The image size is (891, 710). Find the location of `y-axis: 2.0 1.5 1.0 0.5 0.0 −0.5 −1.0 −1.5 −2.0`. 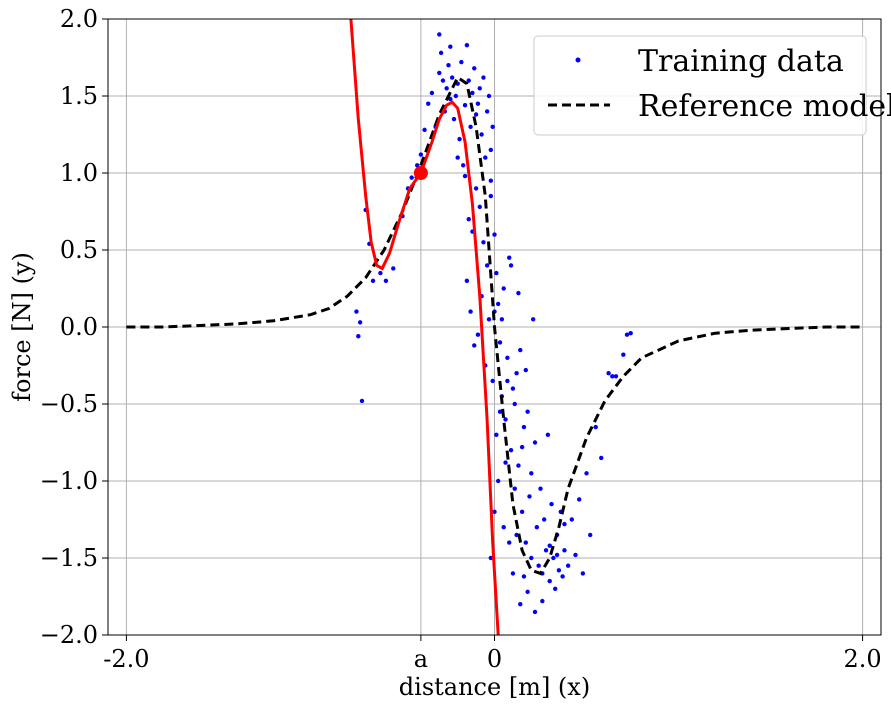

y-axis: 2.0 1.5 1.0 0.5 0.0 −0.5 −1.0 −1.5 −2.0 is located at coordinates (74, 327).